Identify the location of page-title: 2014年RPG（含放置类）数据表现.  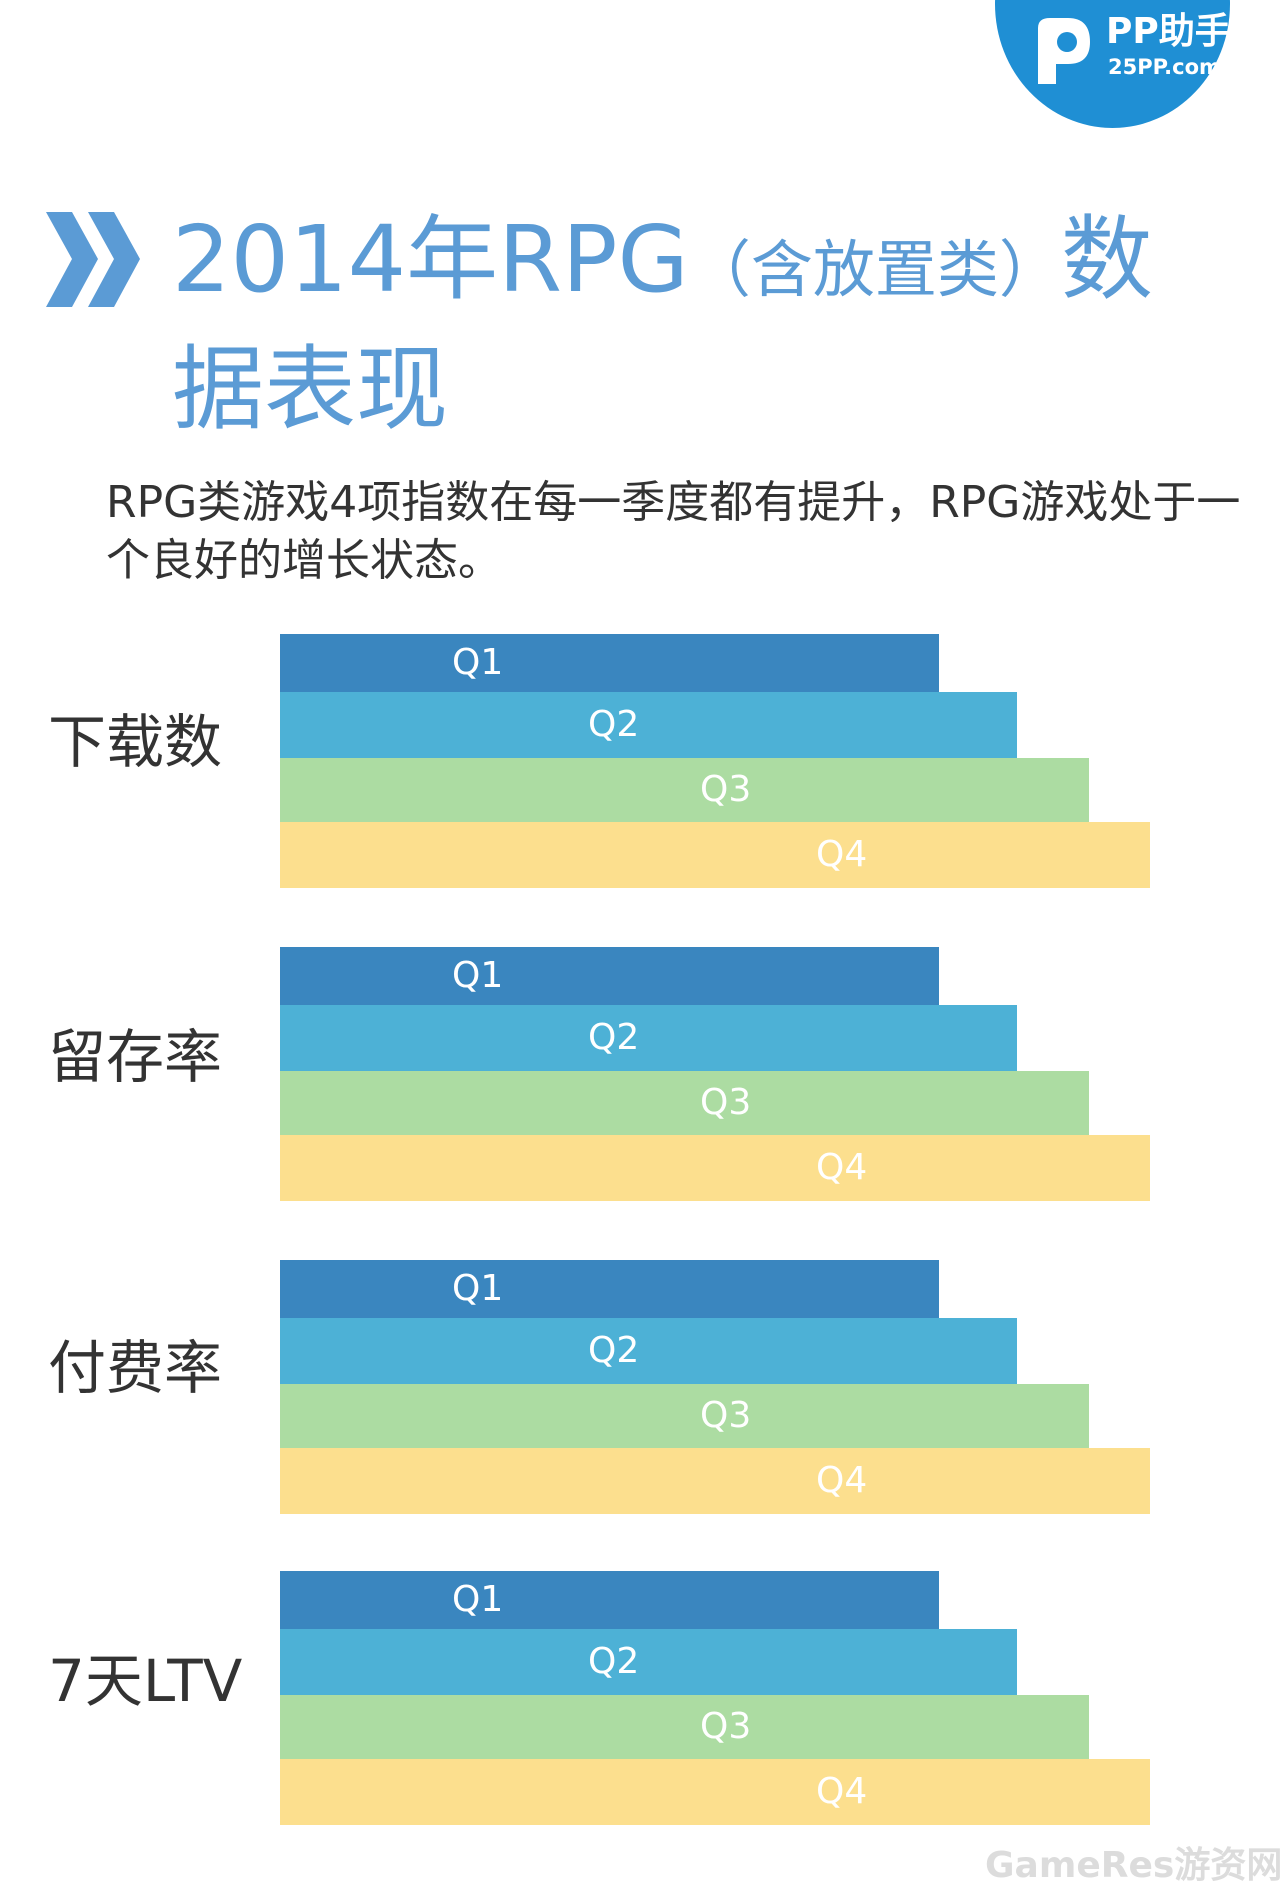
(687, 325).